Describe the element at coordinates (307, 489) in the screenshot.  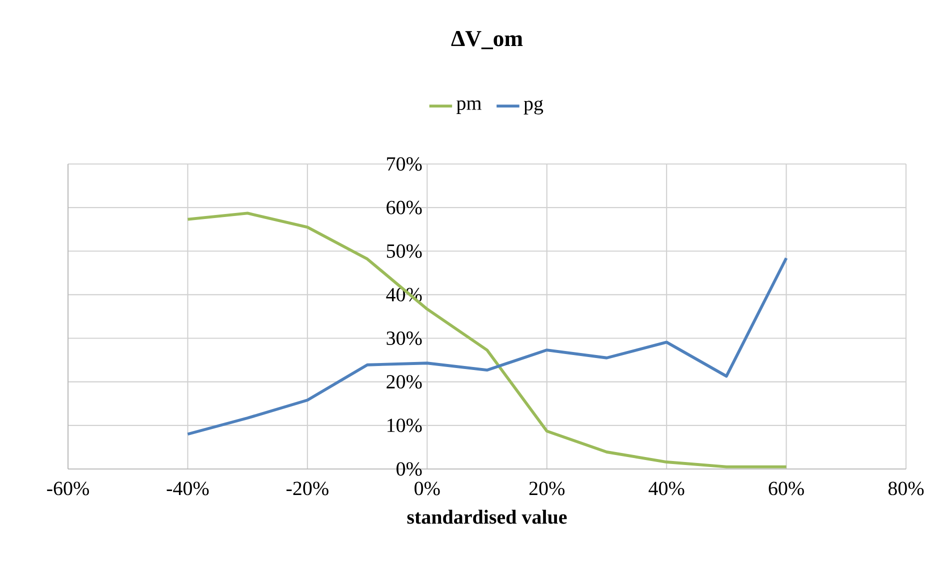
I see `x-tick-label: -20%` at that location.